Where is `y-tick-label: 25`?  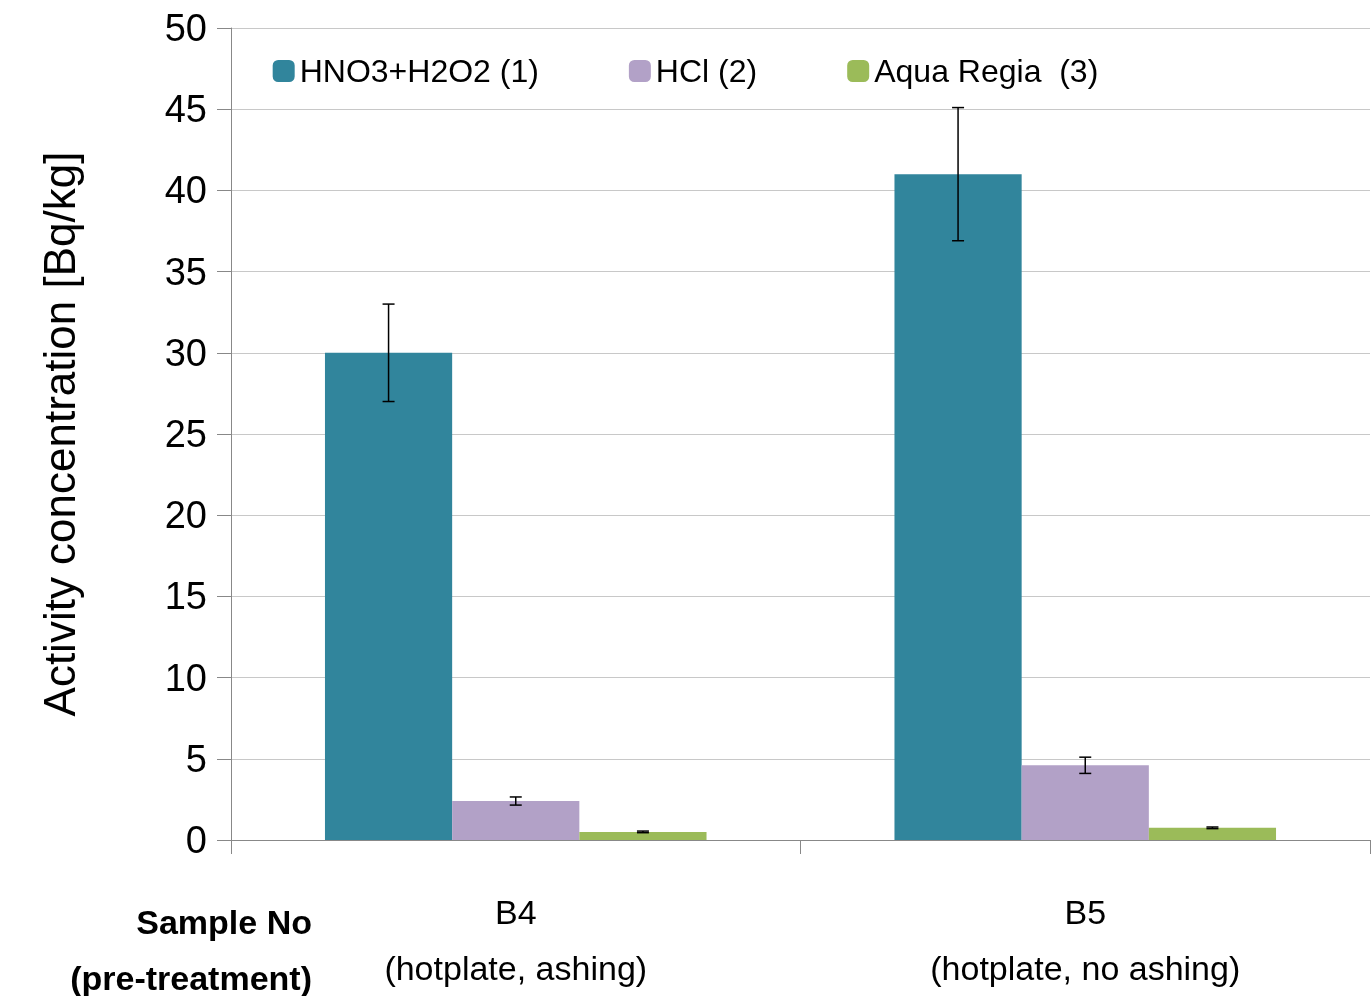 y-tick-label: 25 is located at coordinates (185, 434).